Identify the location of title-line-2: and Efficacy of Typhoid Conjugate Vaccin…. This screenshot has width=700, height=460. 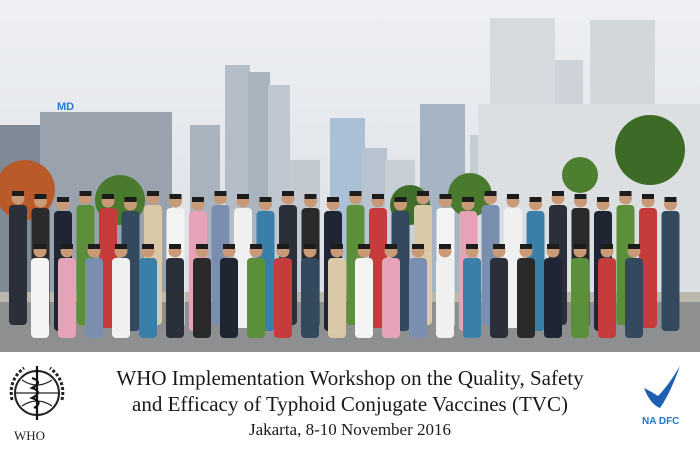
(350, 404).